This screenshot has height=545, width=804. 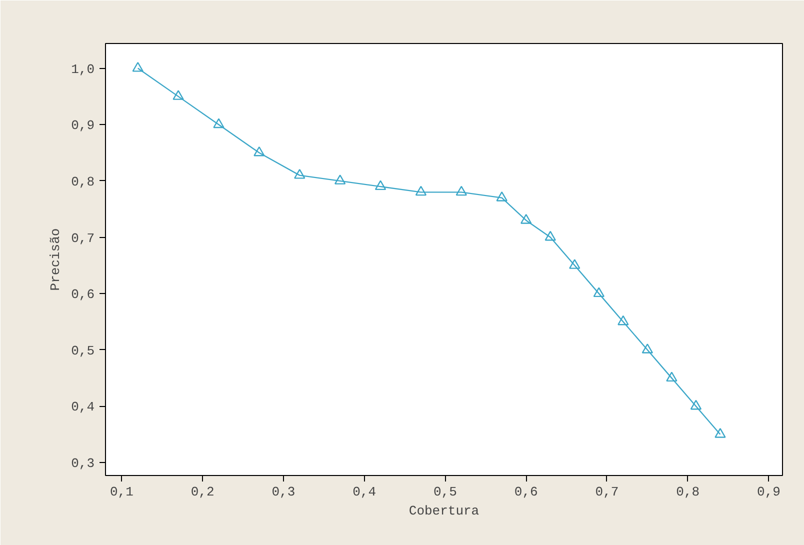 What do you see at coordinates (122, 492) in the screenshot?
I see `x-tick-label: 0,1` at bounding box center [122, 492].